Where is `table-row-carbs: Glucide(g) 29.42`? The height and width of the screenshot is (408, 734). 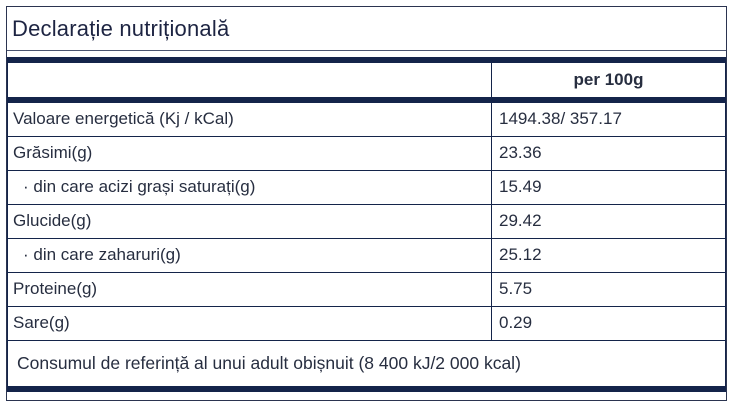
table-row-carbs: Glucide(g) 29.42 is located at coordinates (366, 221).